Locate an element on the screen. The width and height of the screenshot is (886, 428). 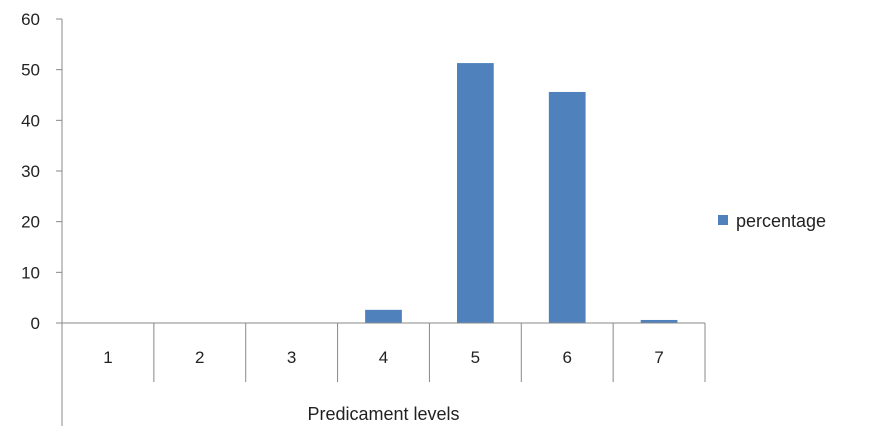
x-tick-label: 5 is located at coordinates (475, 357).